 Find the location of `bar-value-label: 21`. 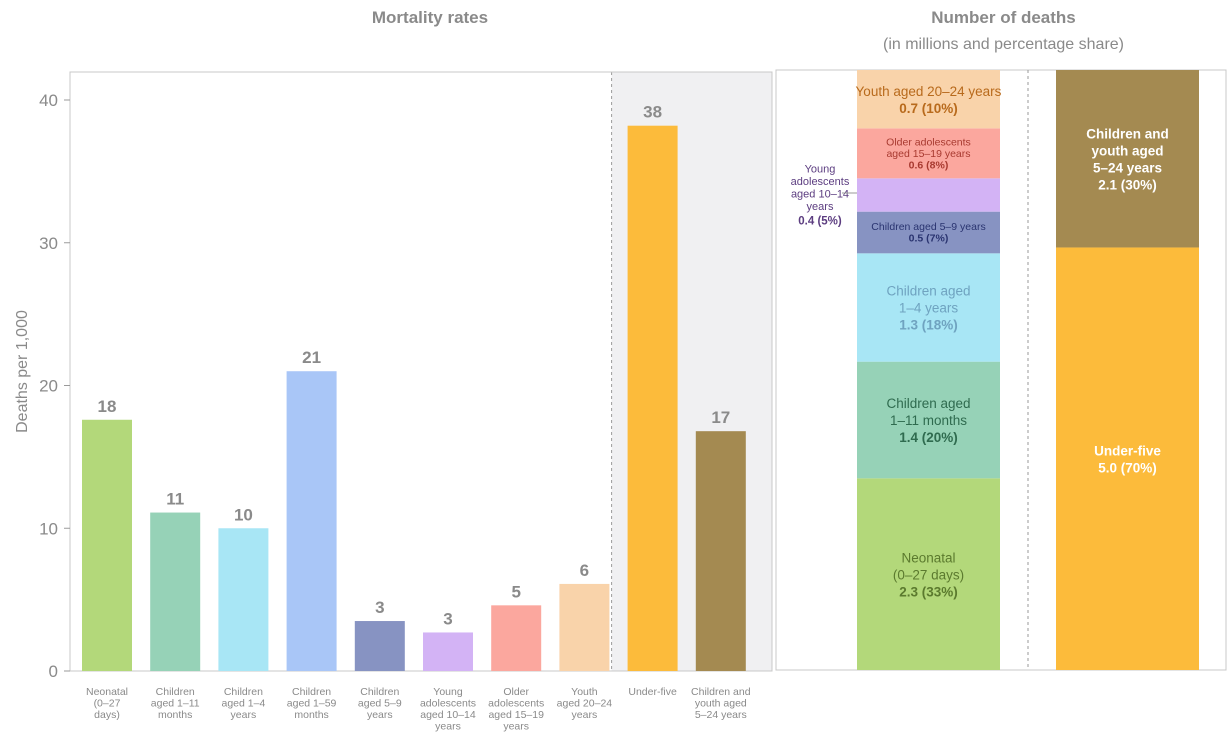

bar-value-label: 21 is located at coordinates (311, 357).